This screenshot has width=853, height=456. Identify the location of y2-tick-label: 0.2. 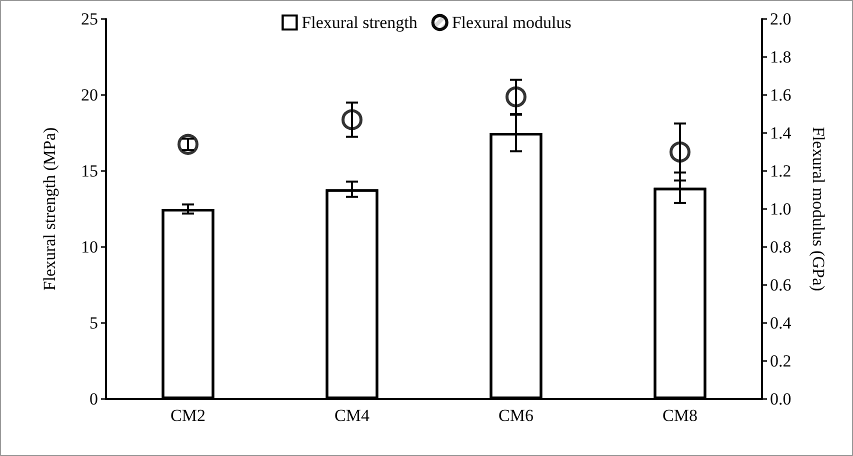
(781, 361).